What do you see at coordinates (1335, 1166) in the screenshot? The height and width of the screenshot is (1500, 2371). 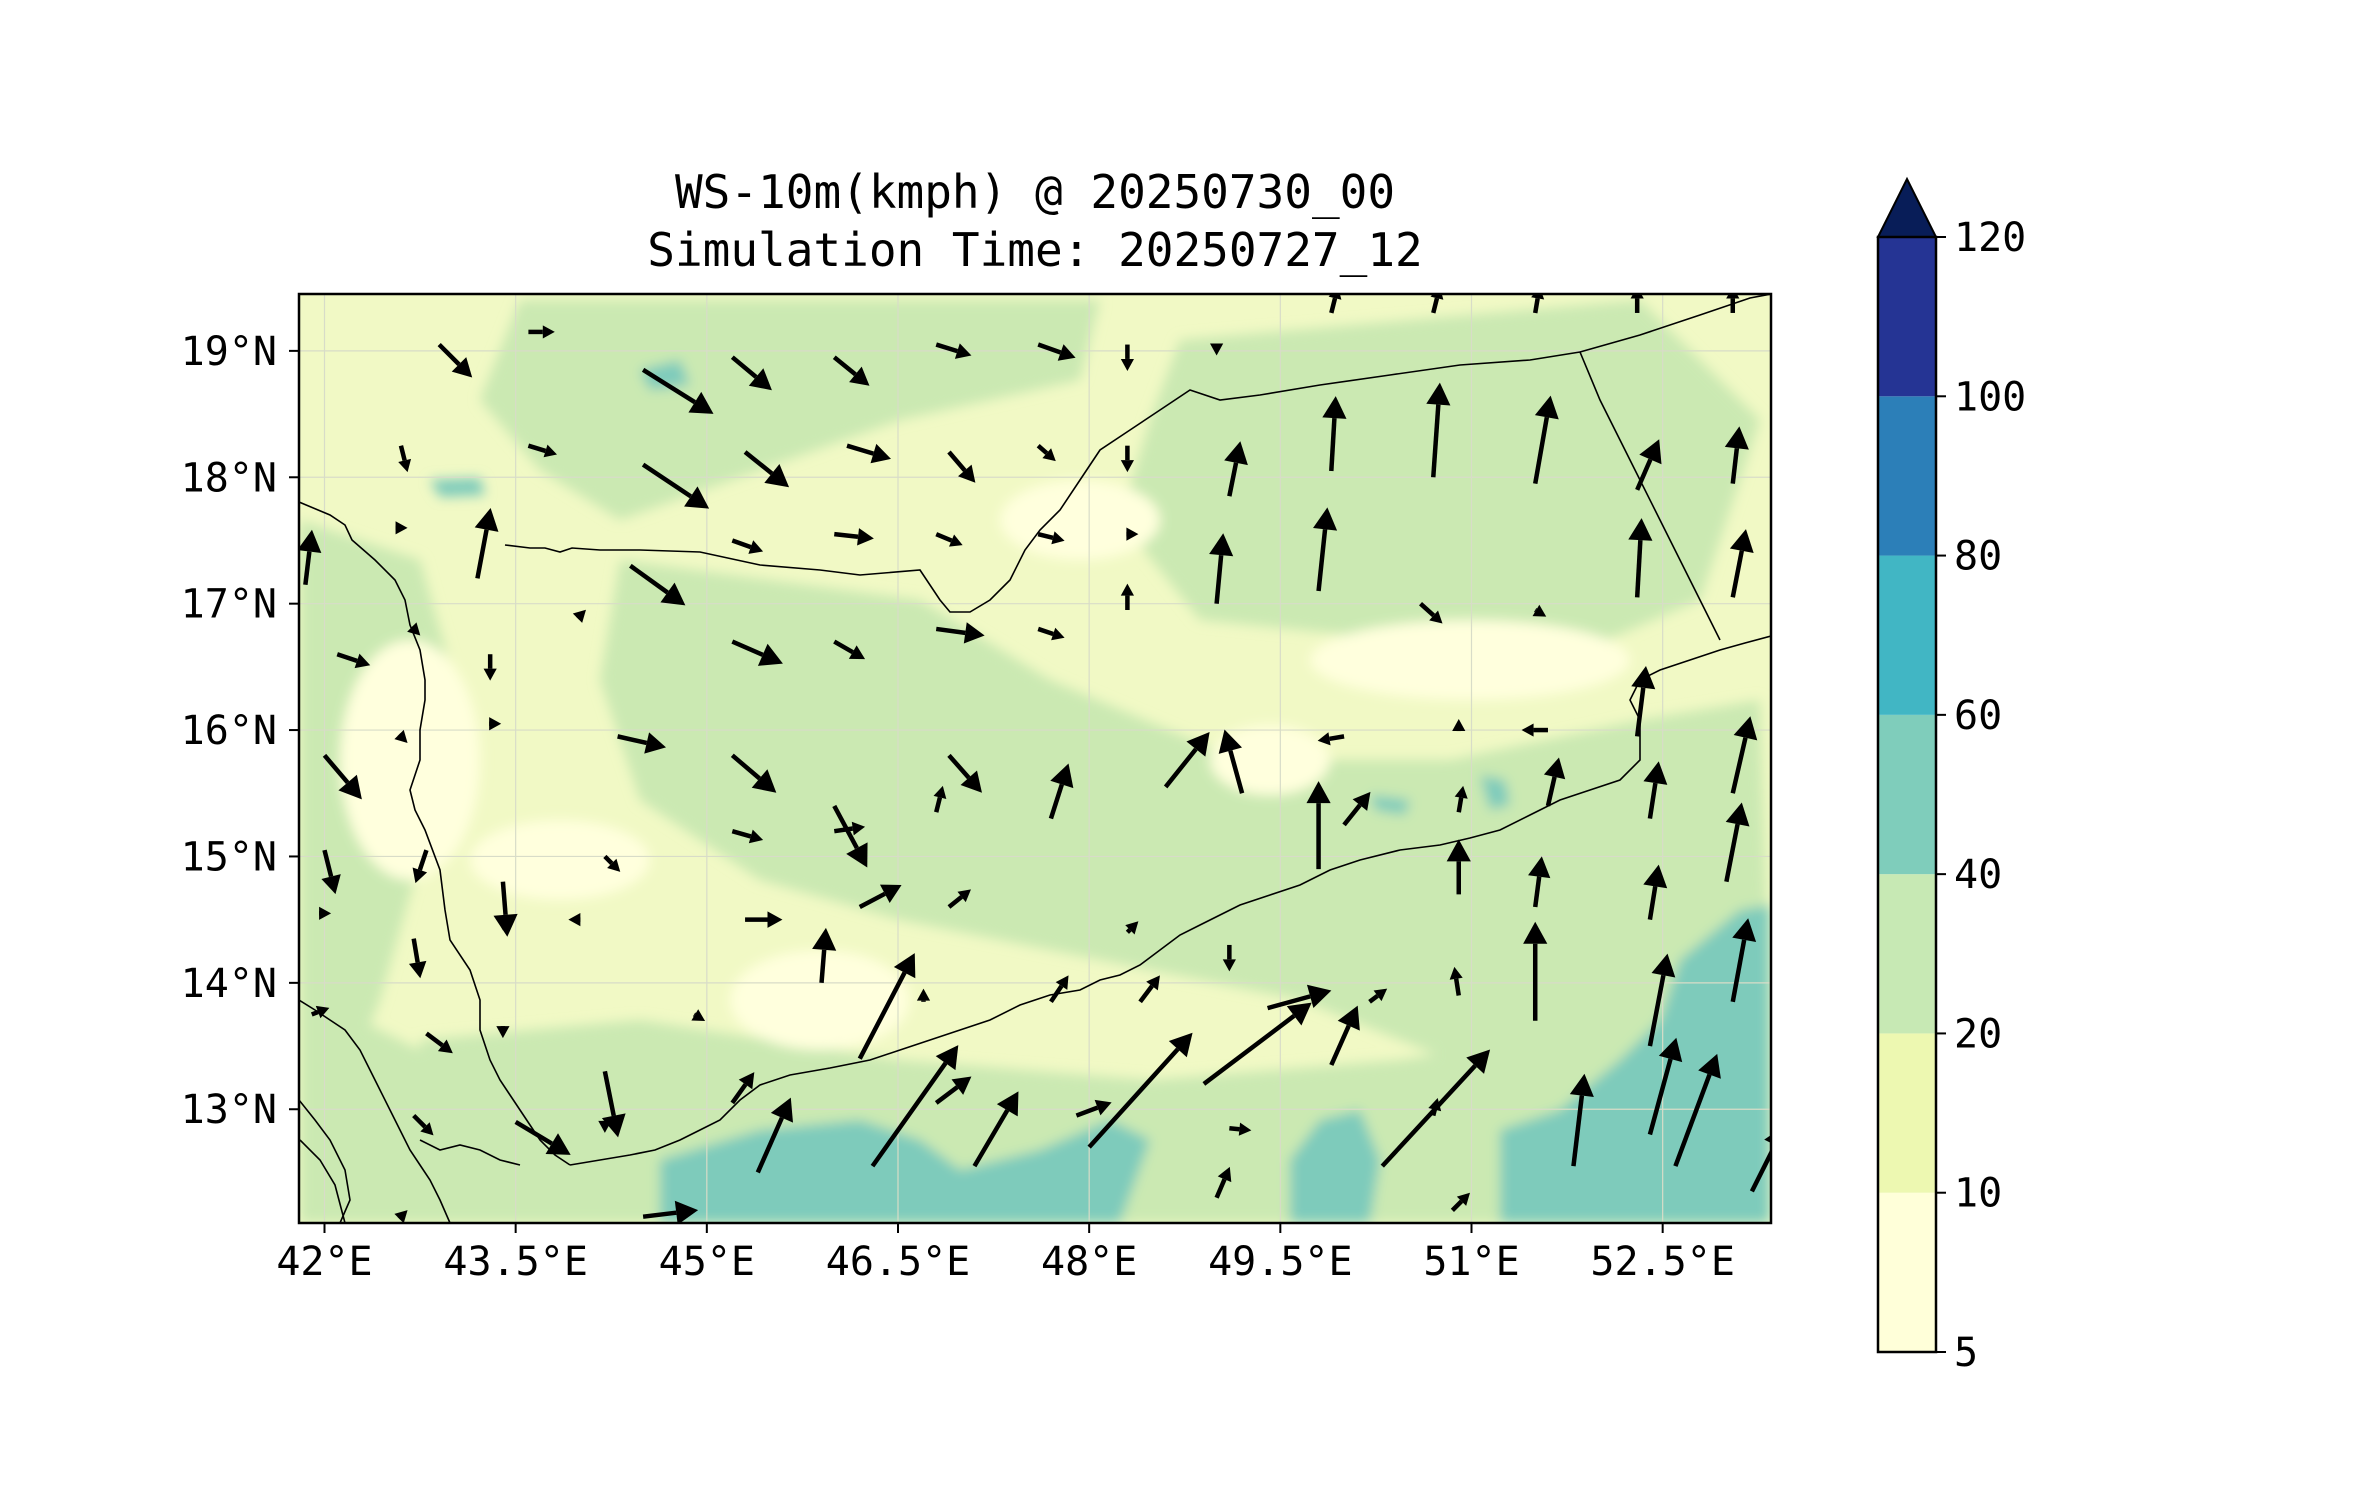 I see `contour-40-60-gulf-central` at bounding box center [1335, 1166].